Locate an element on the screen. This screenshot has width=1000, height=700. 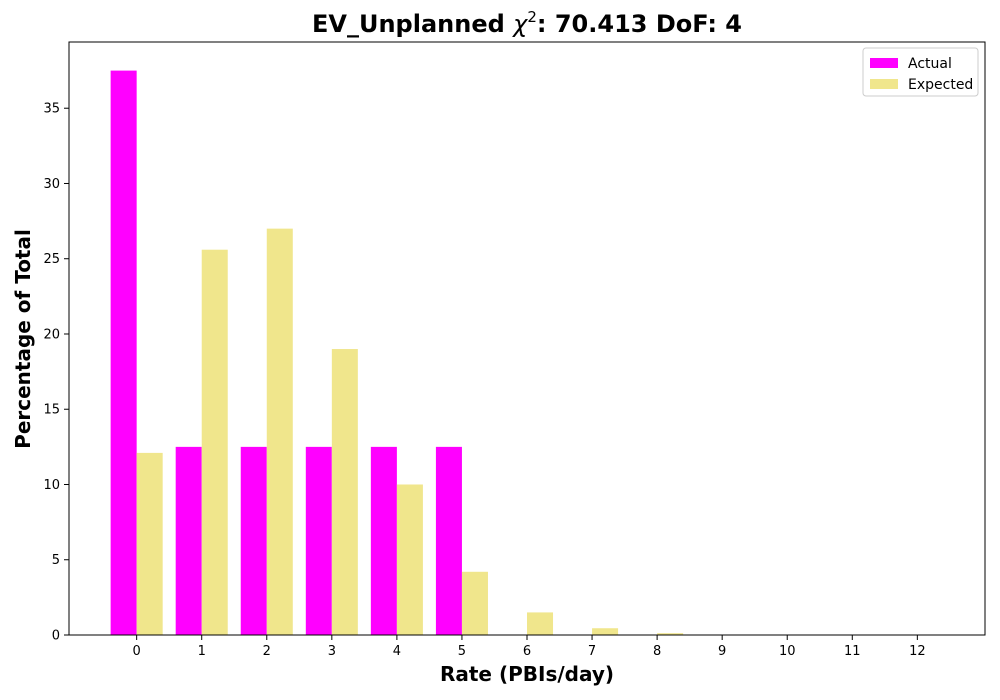
chart-title-prefix: EV_Unplanned is located at coordinates (412, 24).